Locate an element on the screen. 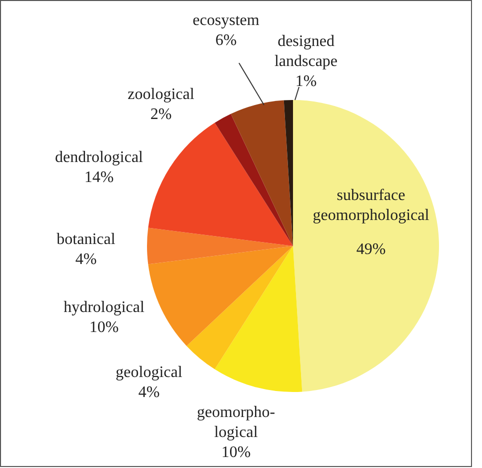  slice-label: hydrological is located at coordinates (104, 307).